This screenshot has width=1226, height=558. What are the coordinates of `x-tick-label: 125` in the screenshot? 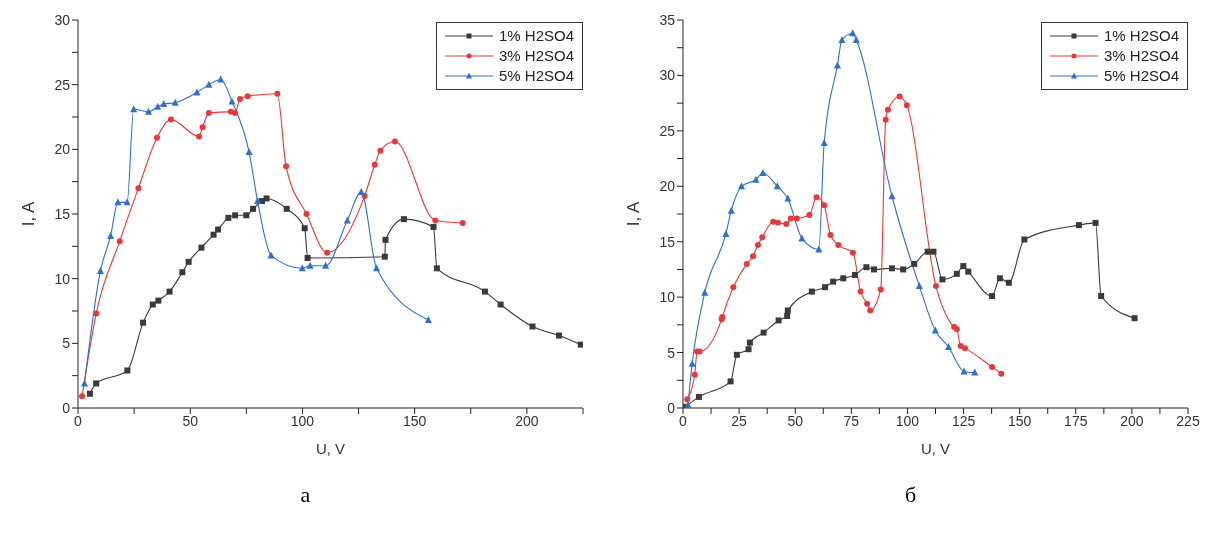 It's located at (963, 420).